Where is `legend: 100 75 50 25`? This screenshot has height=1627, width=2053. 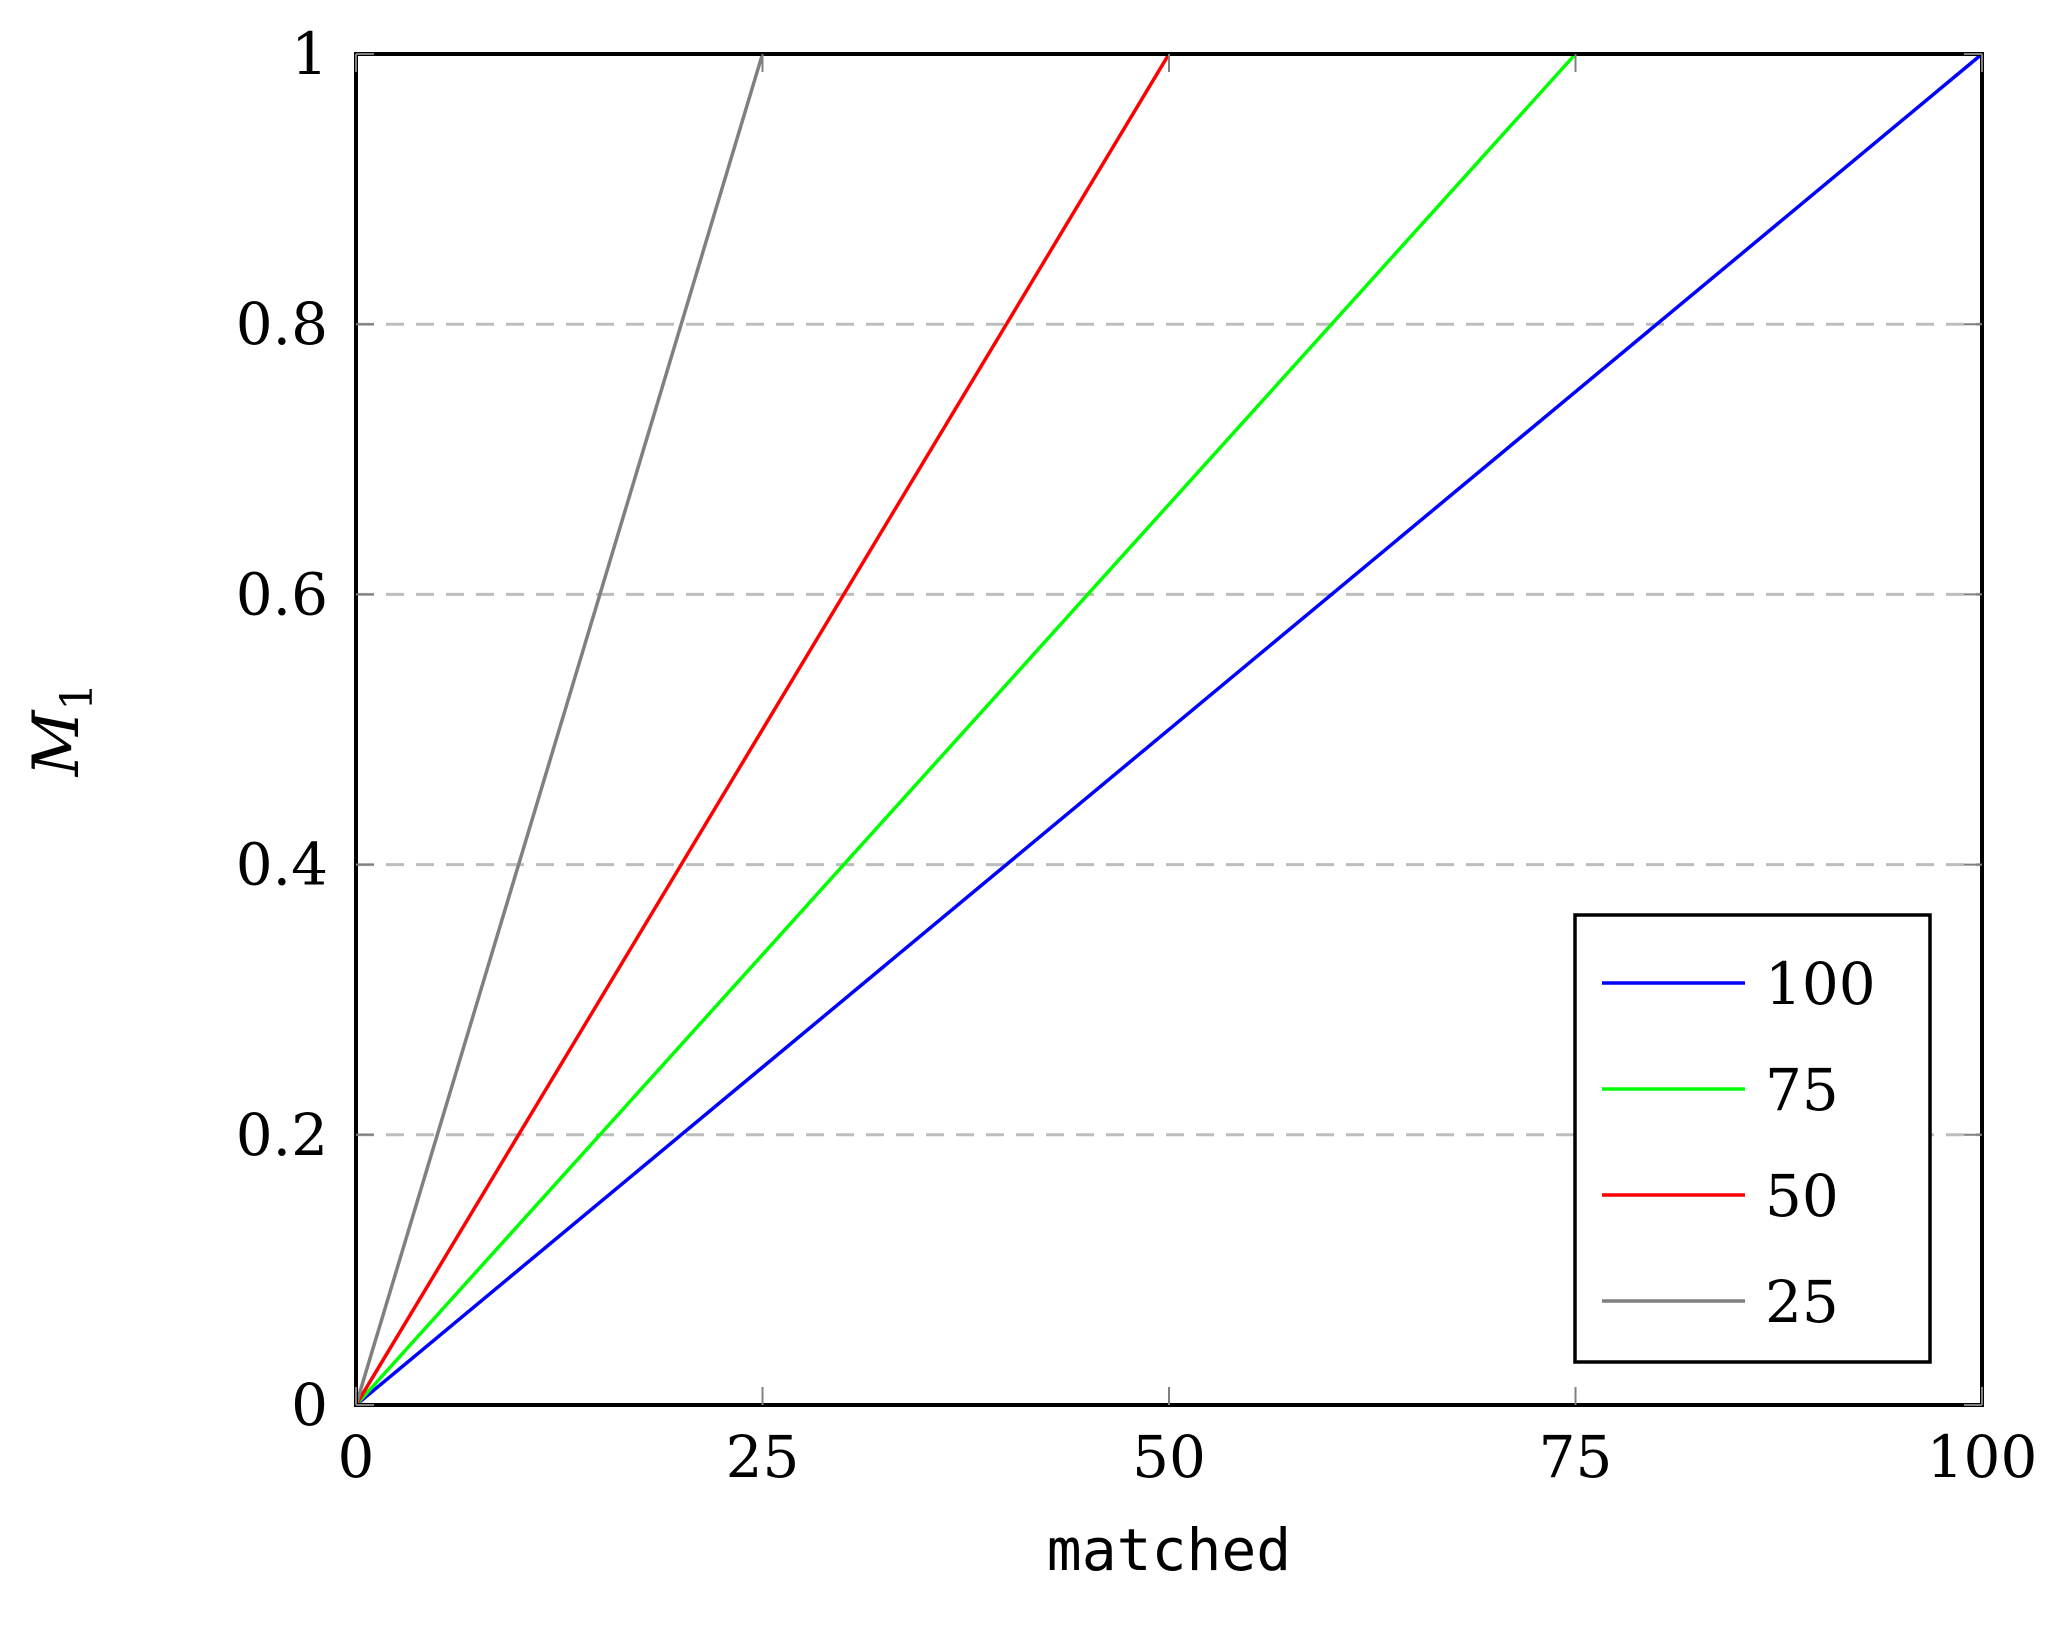 legend: 100 75 50 25 is located at coordinates (1752, 1138).